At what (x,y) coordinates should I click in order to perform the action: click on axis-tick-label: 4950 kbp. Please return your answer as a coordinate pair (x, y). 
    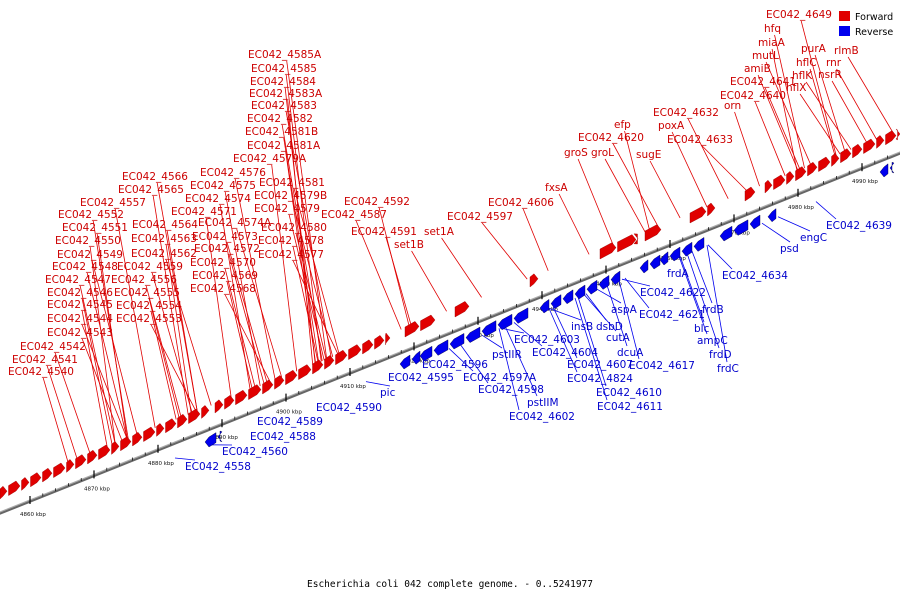
    Looking at the image, I should click on (609, 285).